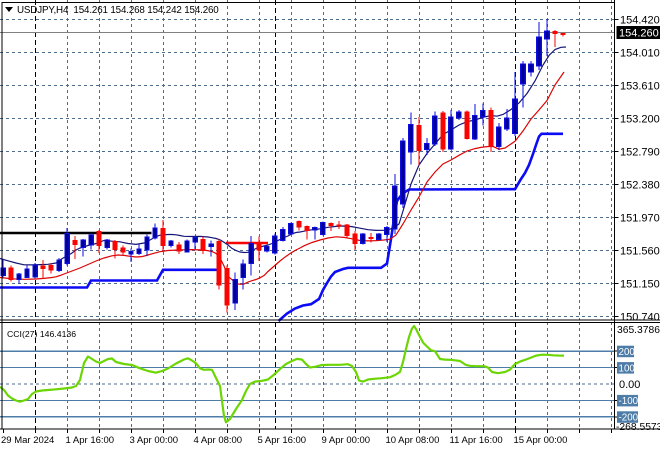  I want to click on svg-text: 0.00, so click(629, 385).